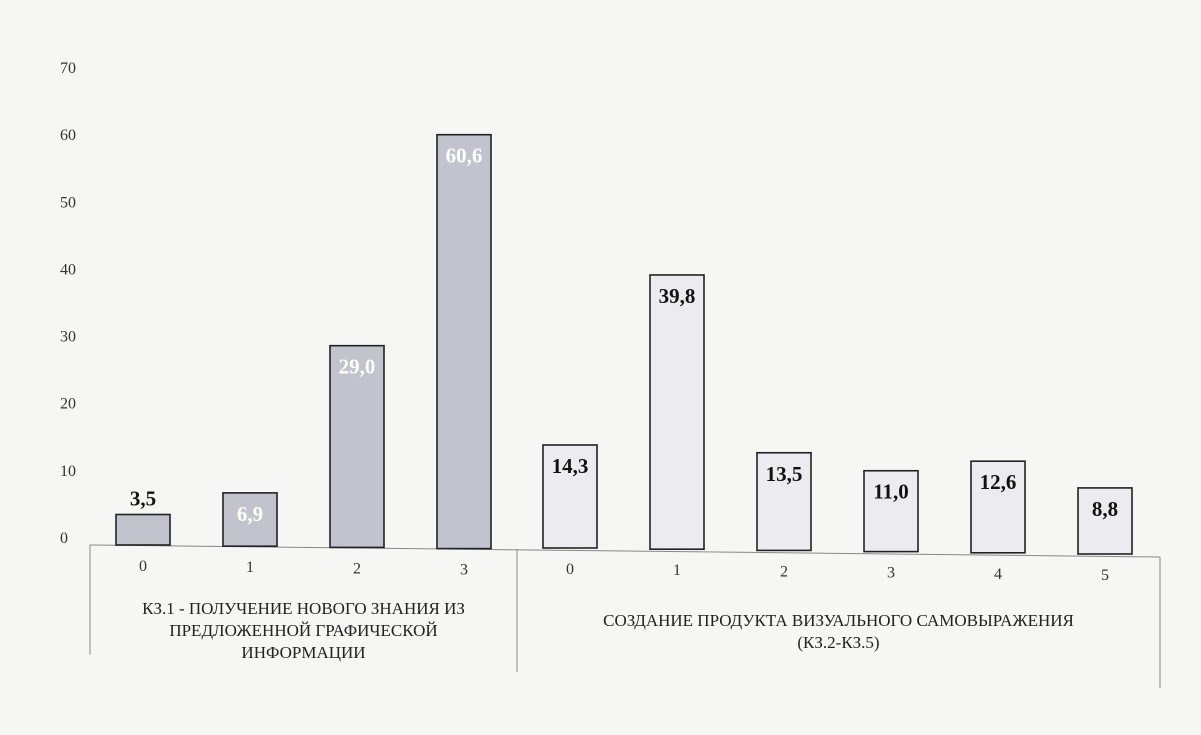 Image resolution: width=1201 pixels, height=735 pixels. I want to click on y-tick-label: 0, so click(64, 538).